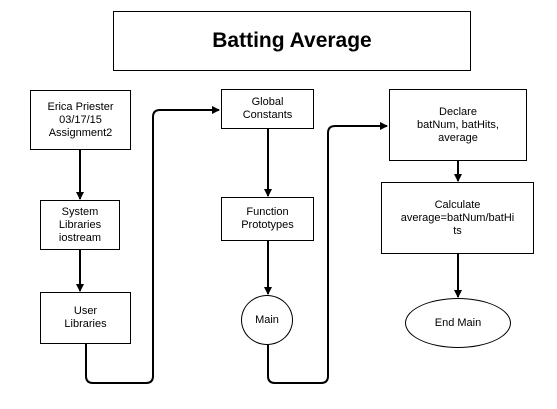  Describe the element at coordinates (85, 318) in the screenshot. I see `user-libraries-box: User Libraries` at that location.